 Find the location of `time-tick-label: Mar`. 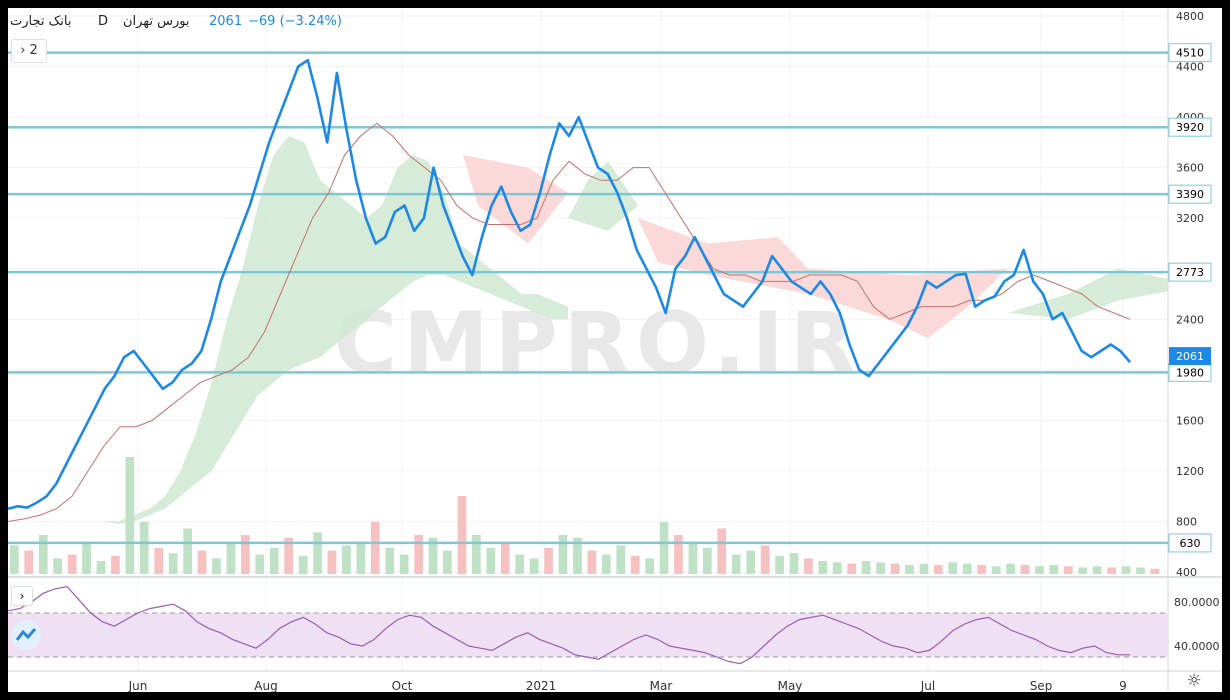

time-tick-label: Mar is located at coordinates (661, 685).